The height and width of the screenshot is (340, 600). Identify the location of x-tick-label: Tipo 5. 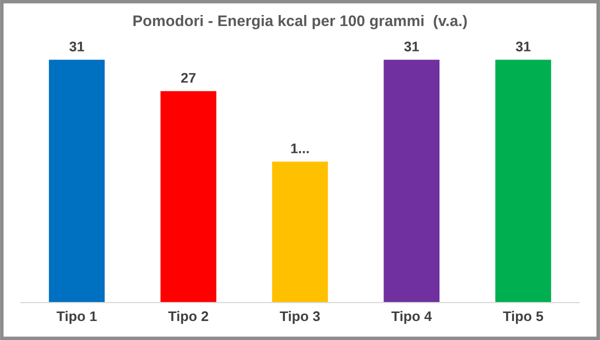
(523, 317).